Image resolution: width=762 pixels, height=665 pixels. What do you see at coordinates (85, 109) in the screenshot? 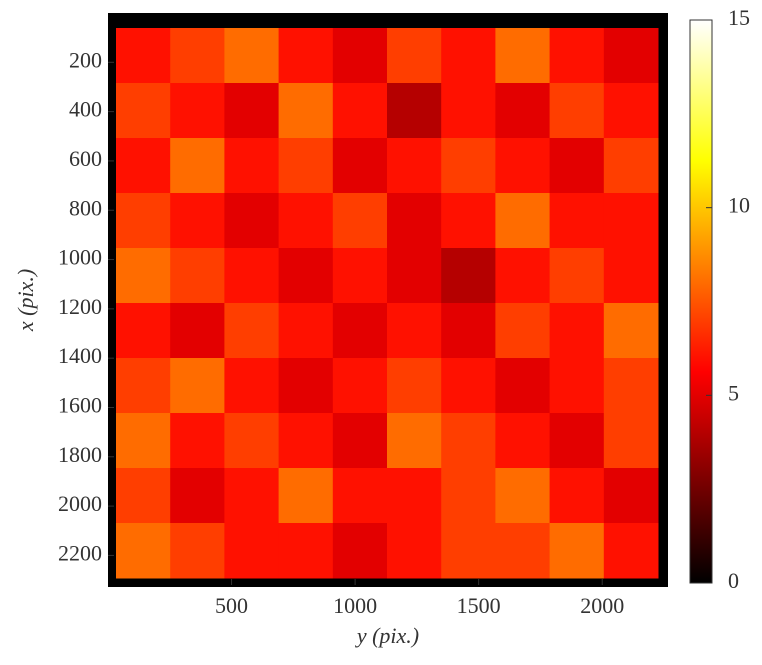
I see `y-tick-label: 400` at bounding box center [85, 109].